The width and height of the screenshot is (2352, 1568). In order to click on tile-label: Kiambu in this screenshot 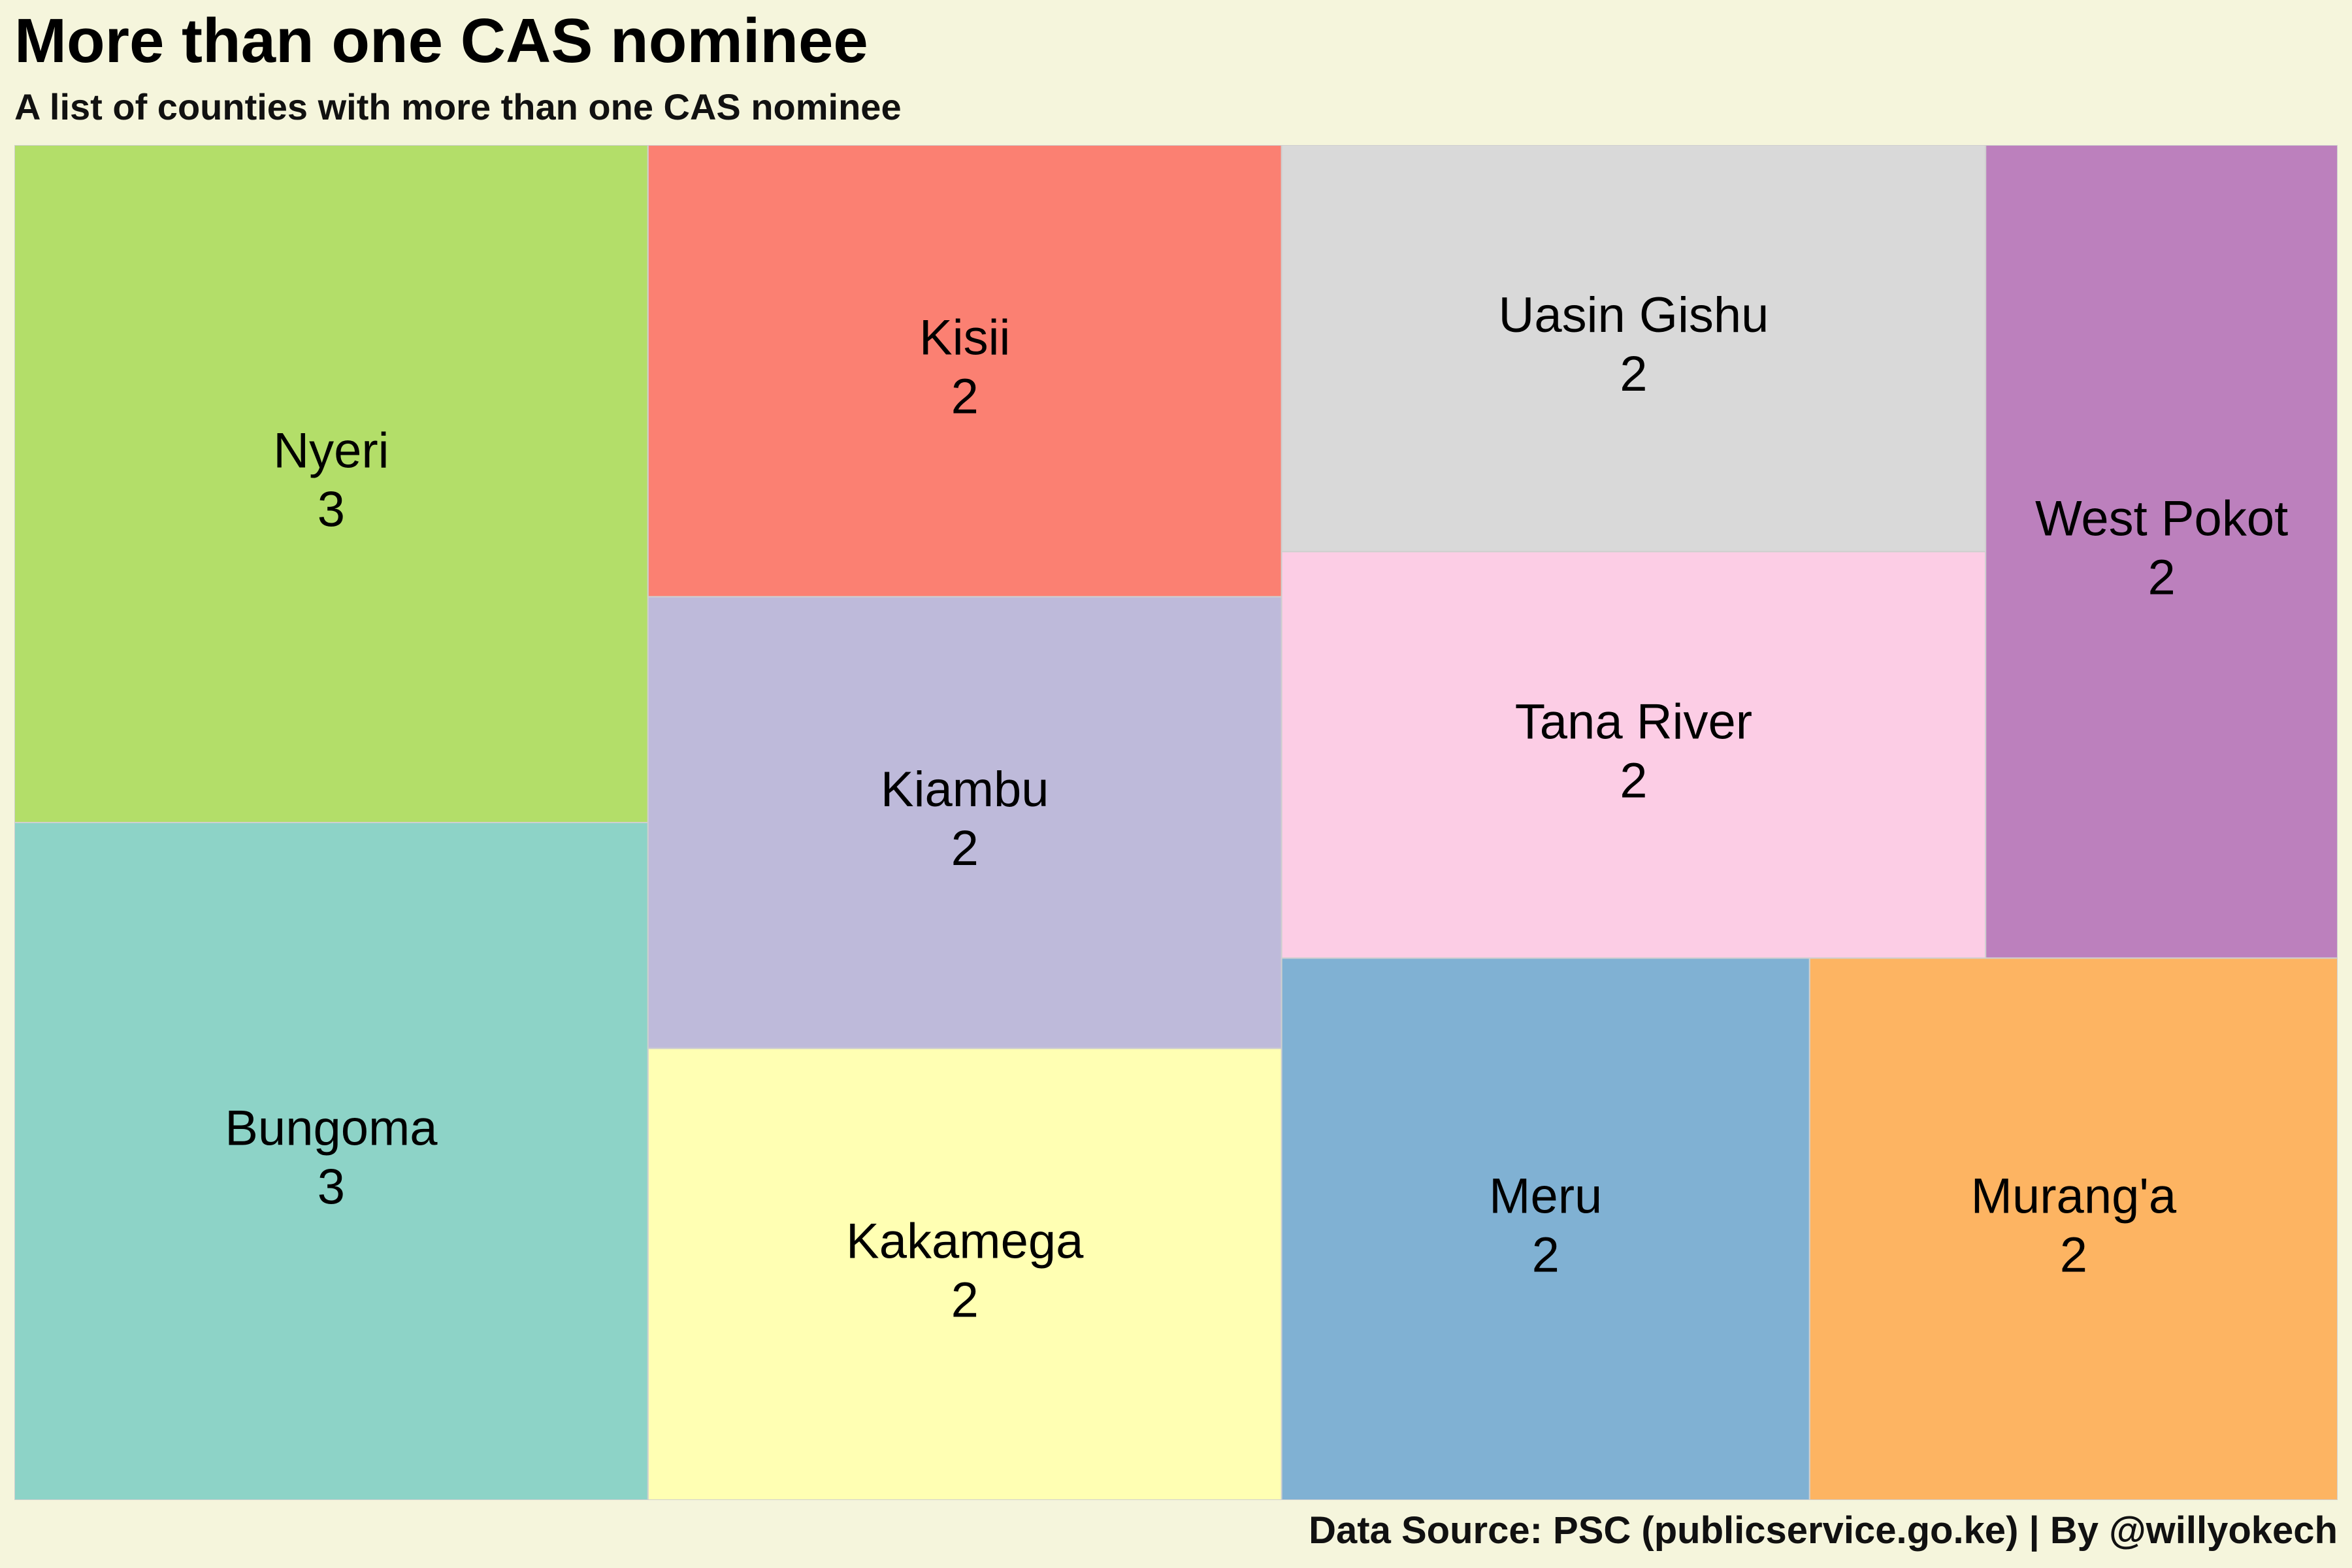, I will do `click(965, 789)`.